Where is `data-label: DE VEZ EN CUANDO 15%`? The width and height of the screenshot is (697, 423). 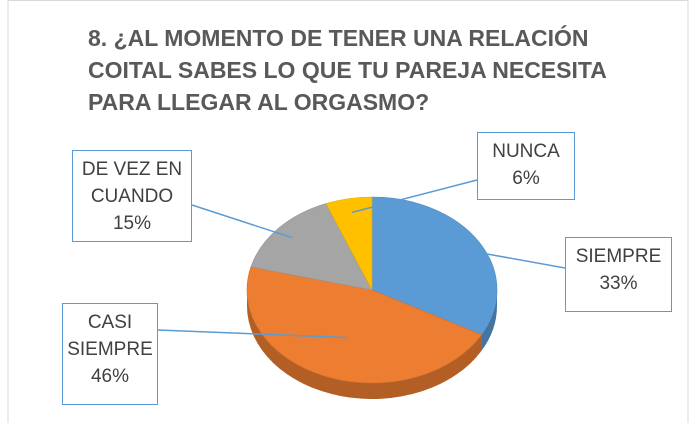 data-label: DE VEZ EN CUANDO 15% is located at coordinates (132, 196).